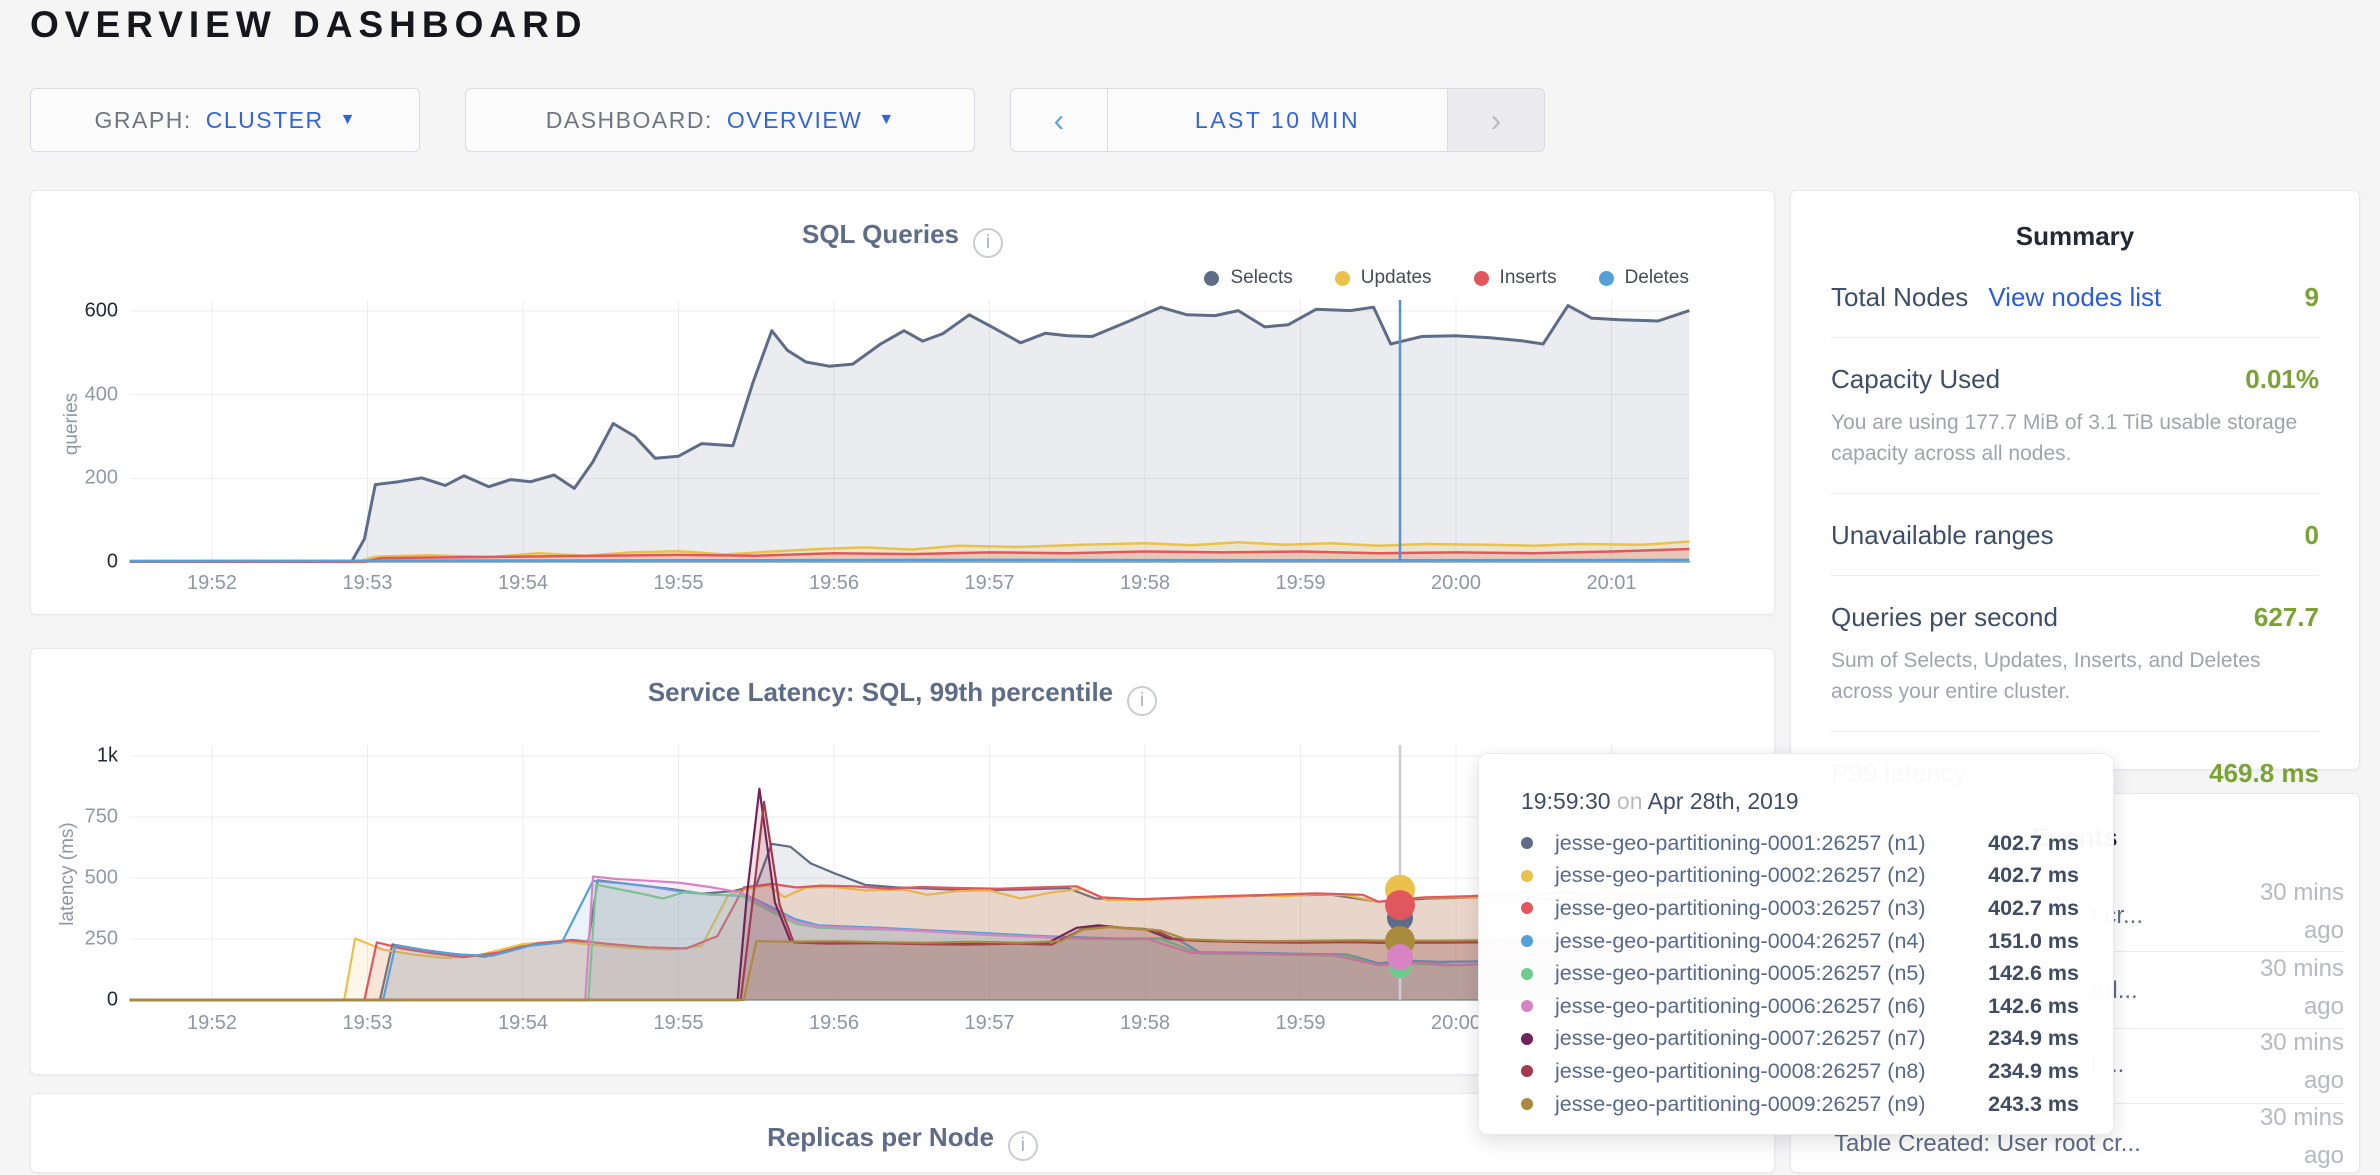  What do you see at coordinates (2311, 535) in the screenshot?
I see `unavailable-ranges-value: 0` at bounding box center [2311, 535].